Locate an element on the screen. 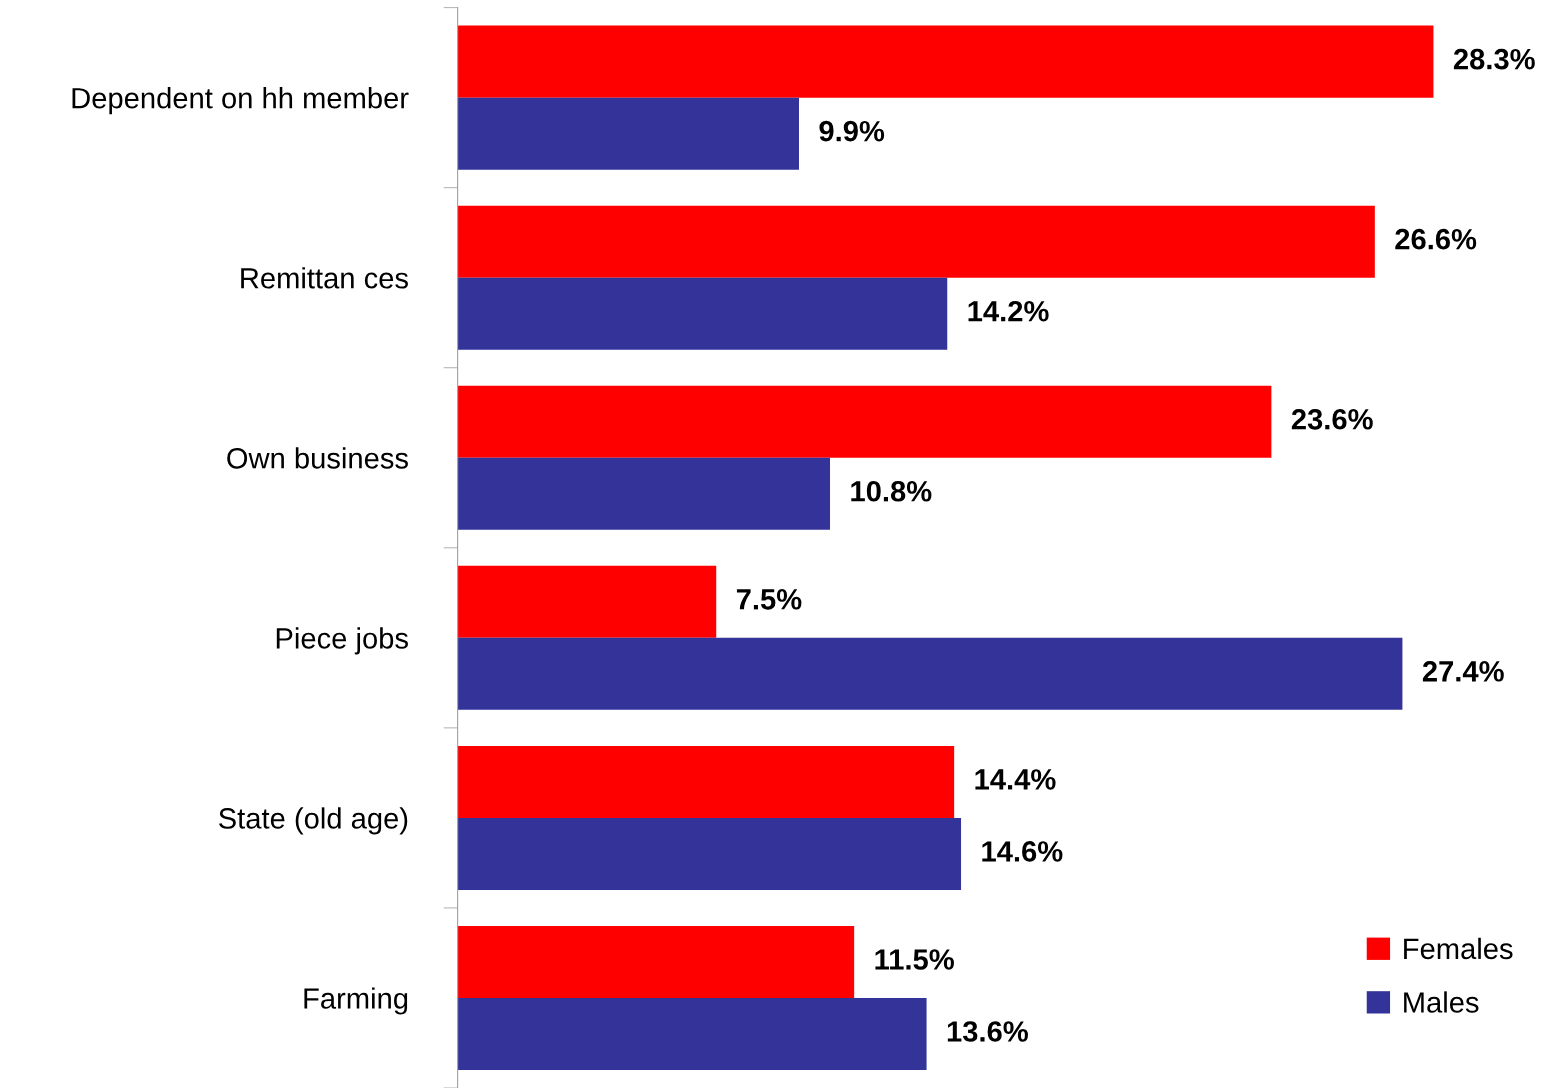  data-label: 10.8% is located at coordinates (891, 491).